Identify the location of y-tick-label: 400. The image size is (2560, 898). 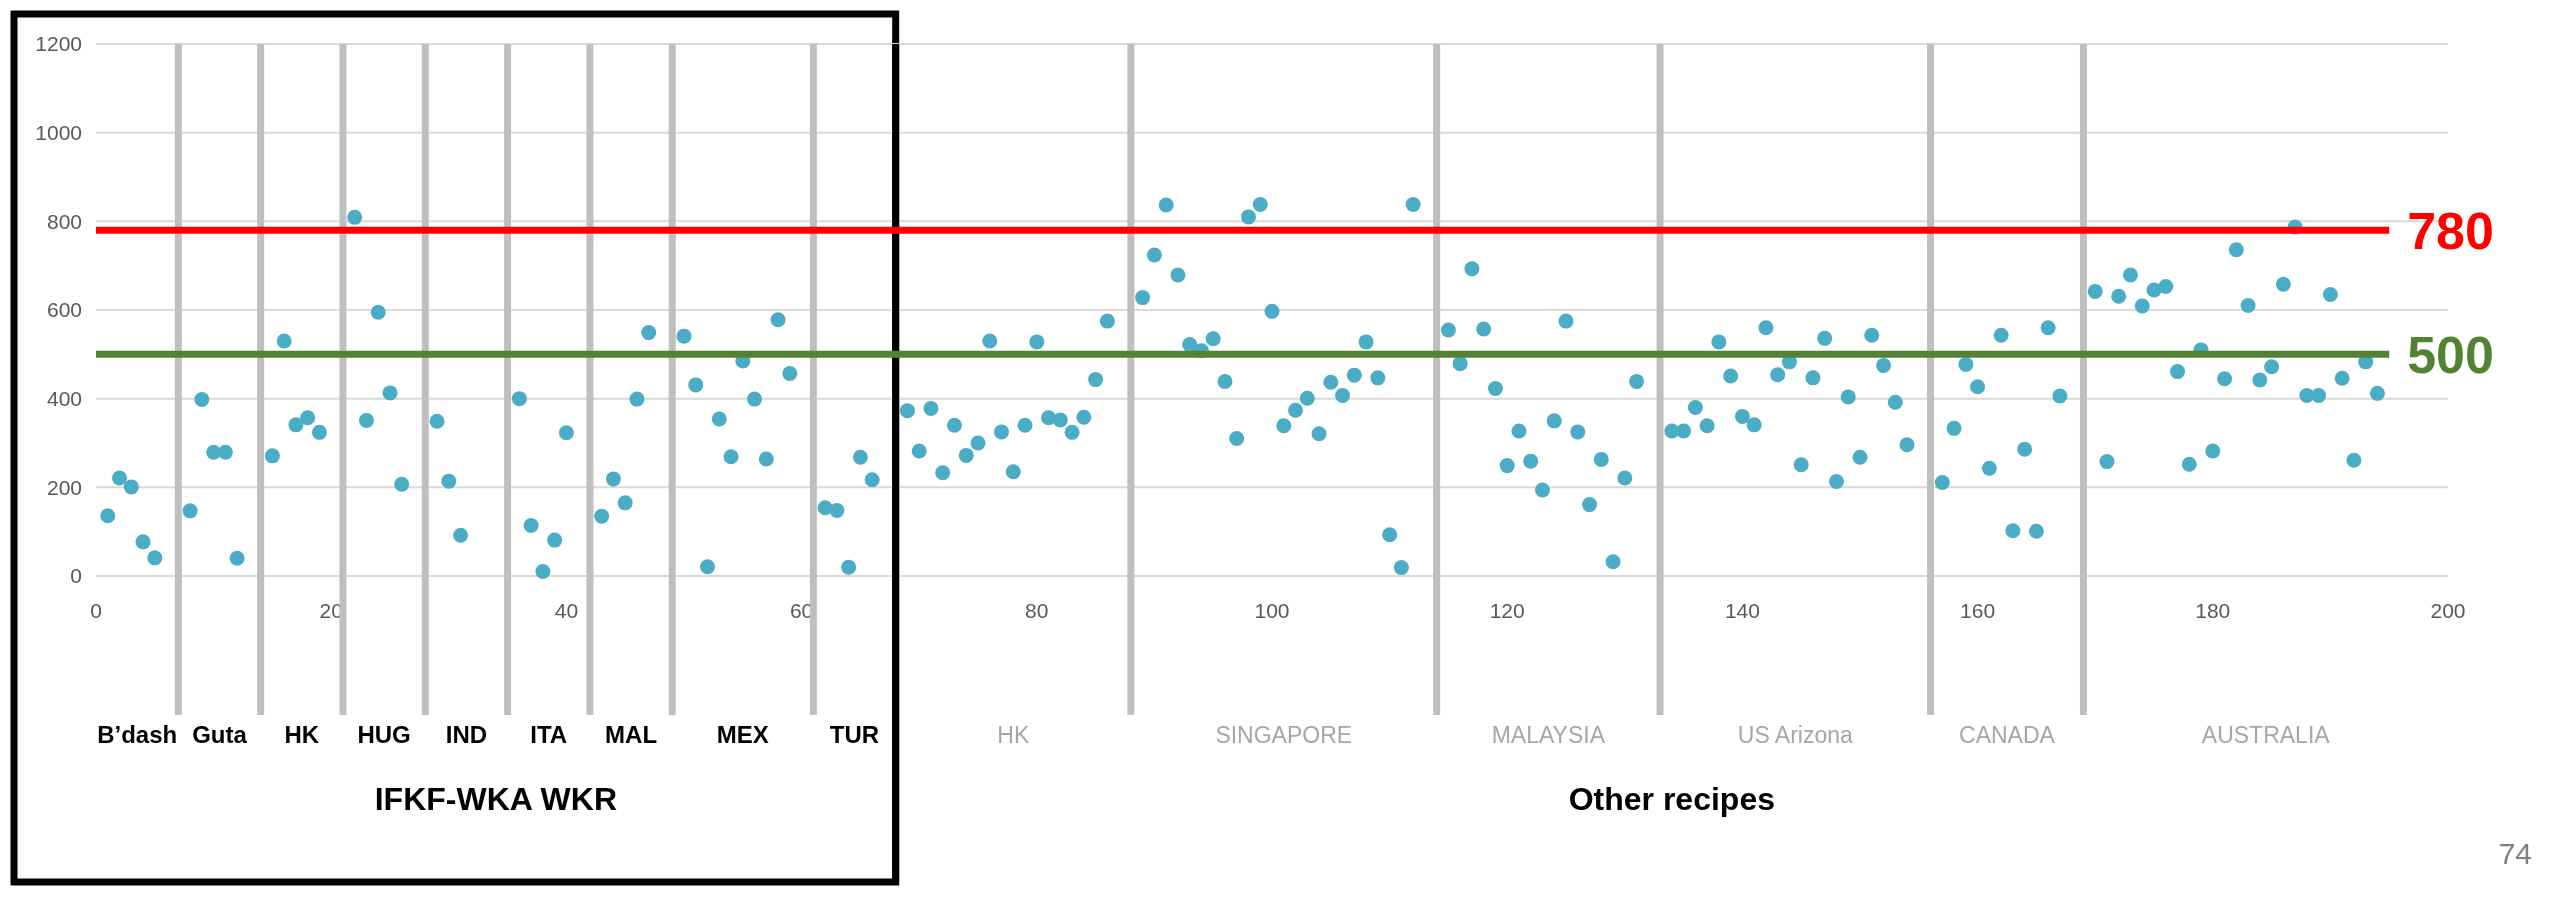
(64, 399).